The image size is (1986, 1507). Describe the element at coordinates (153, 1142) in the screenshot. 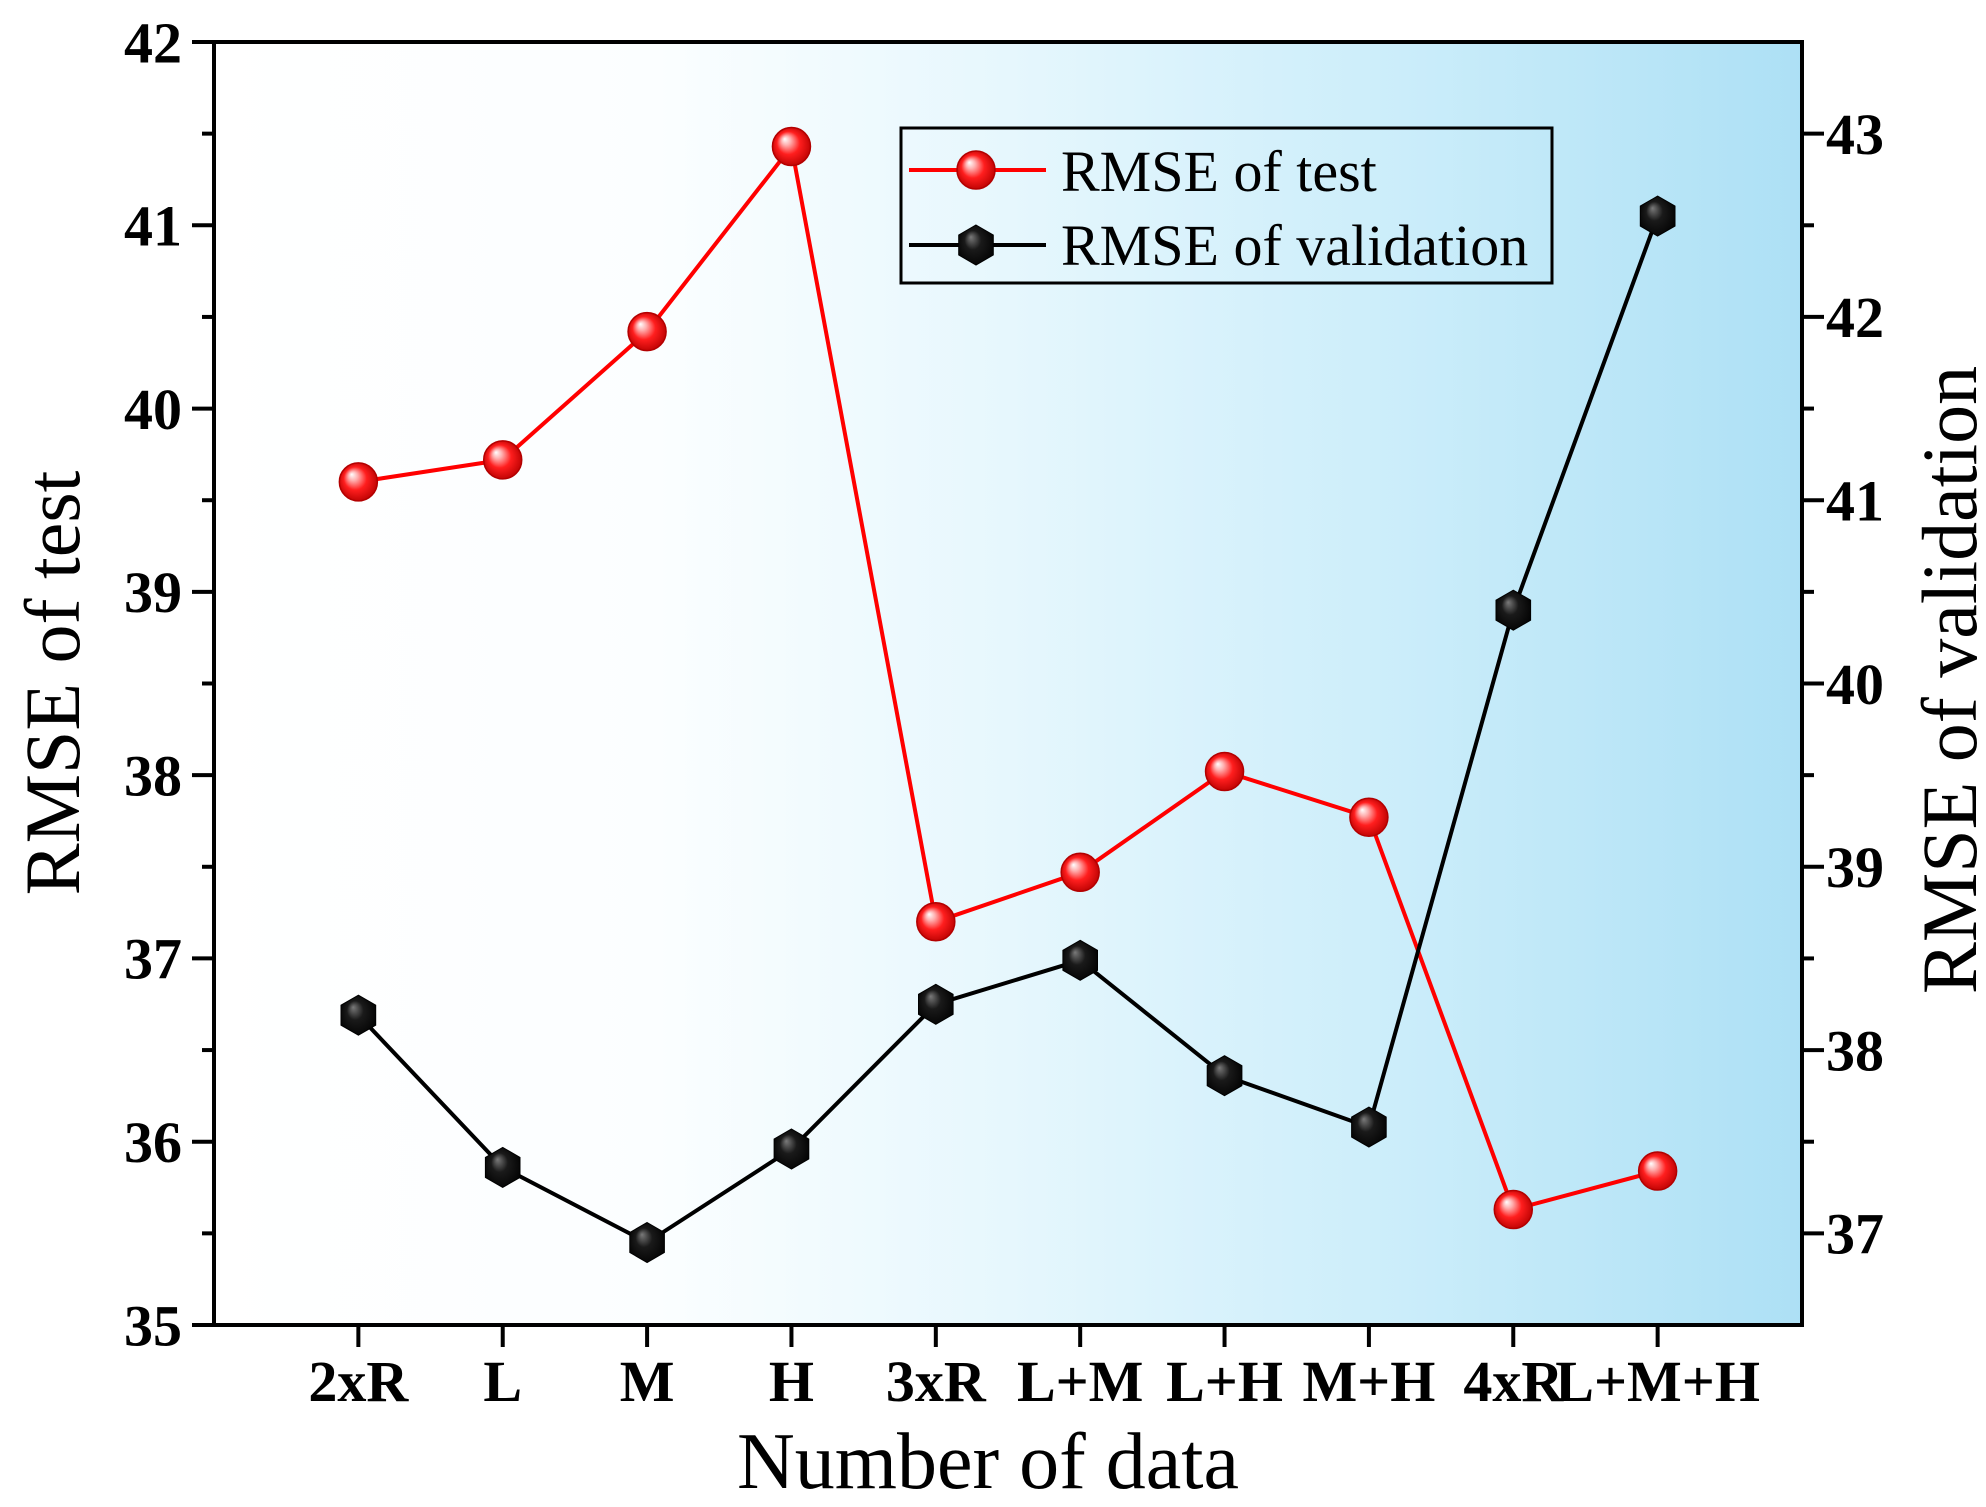

I see `y-left-tick-label: 36` at that location.